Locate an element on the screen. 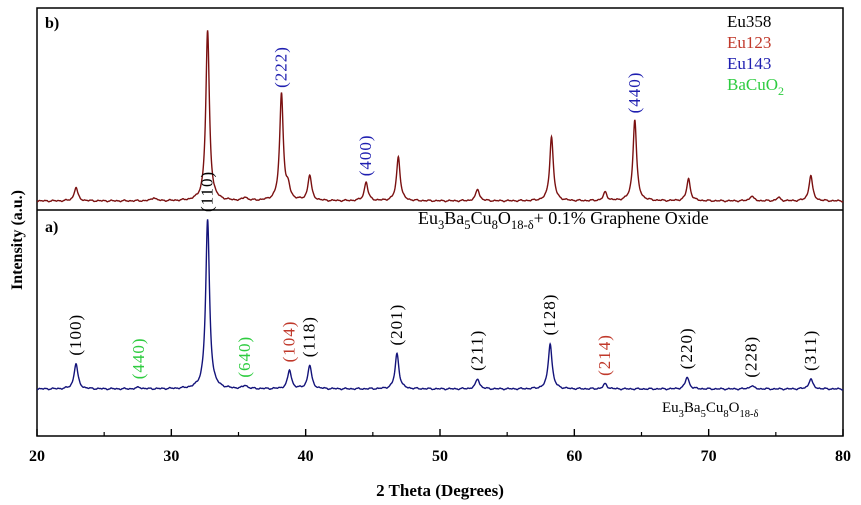 The height and width of the screenshot is (505, 861). peak-label: (640) is located at coordinates (244, 357).